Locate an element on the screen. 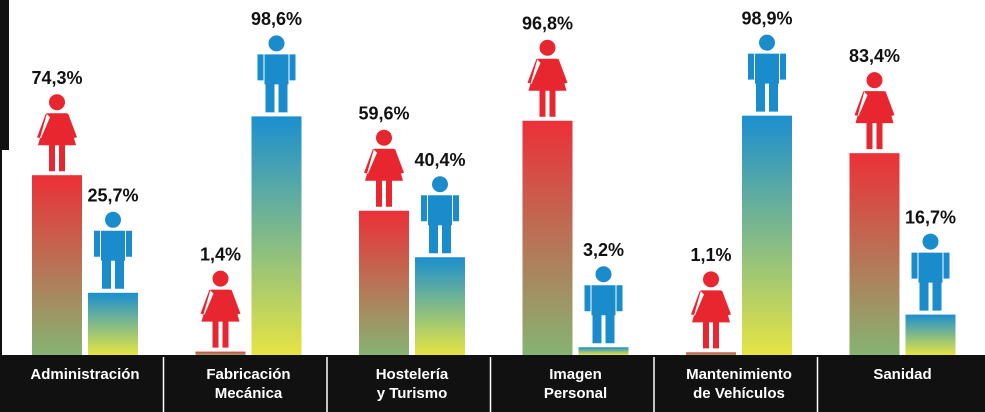 The height and width of the screenshot is (412, 985). value-label: 3,2% is located at coordinates (603, 250).